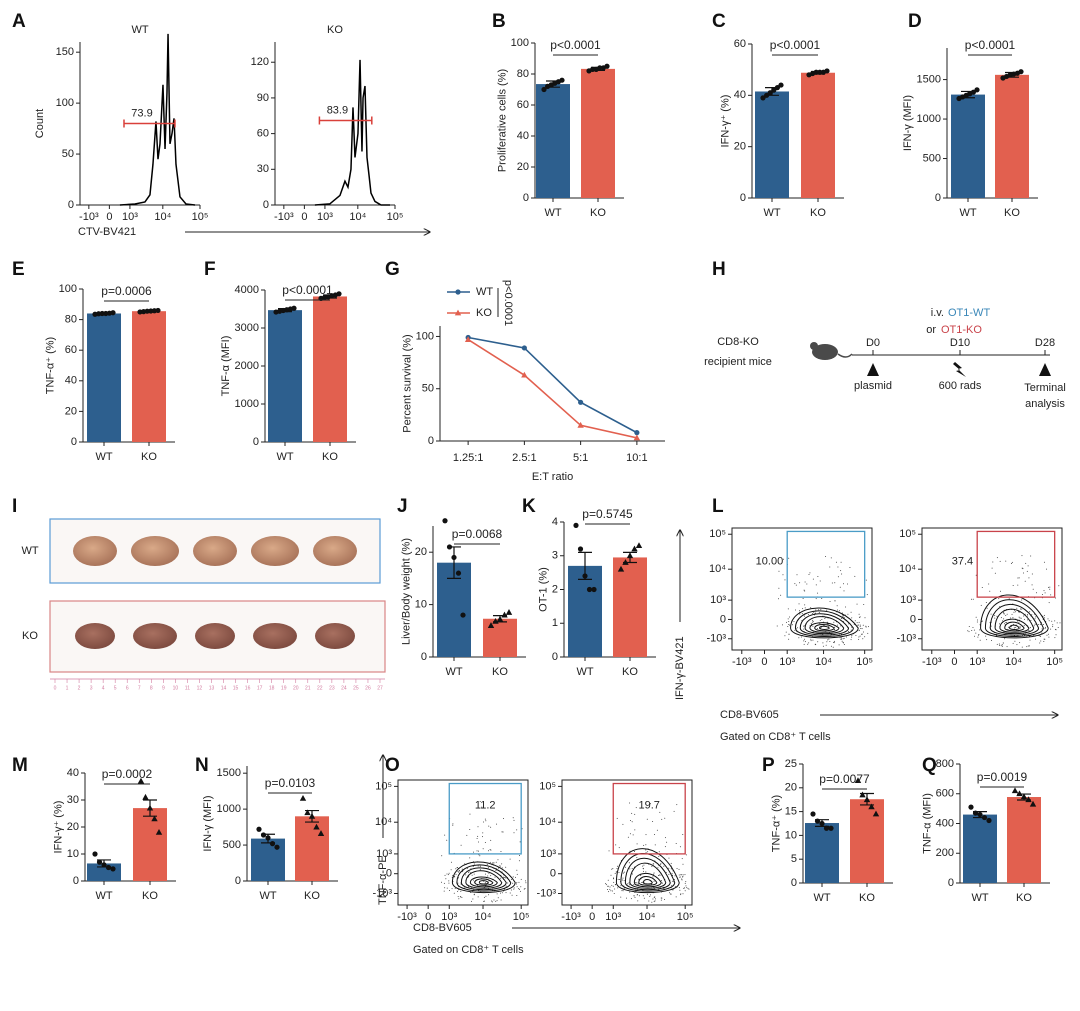  Describe the element at coordinates (520, 43) in the screenshot. I see `y-tick-label: 100` at that location.